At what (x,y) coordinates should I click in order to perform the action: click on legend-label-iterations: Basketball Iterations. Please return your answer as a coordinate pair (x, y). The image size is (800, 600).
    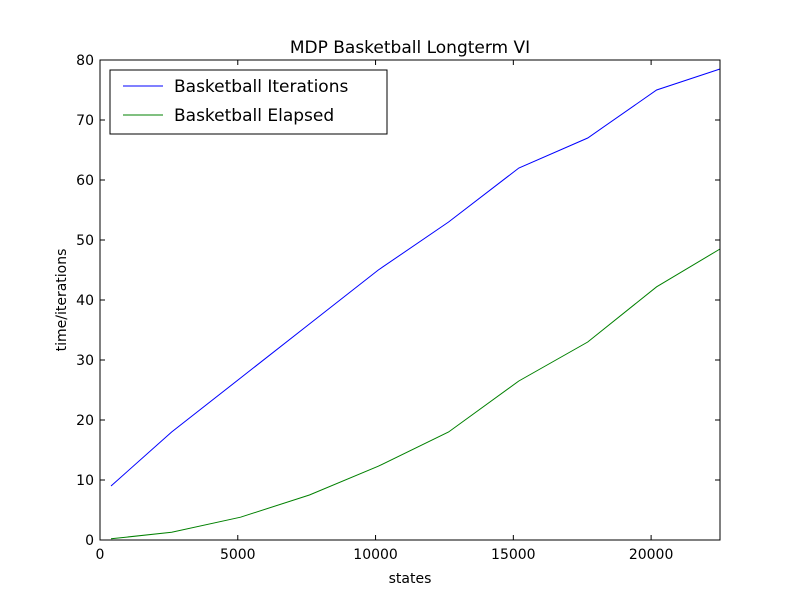
    Looking at the image, I should click on (261, 87).